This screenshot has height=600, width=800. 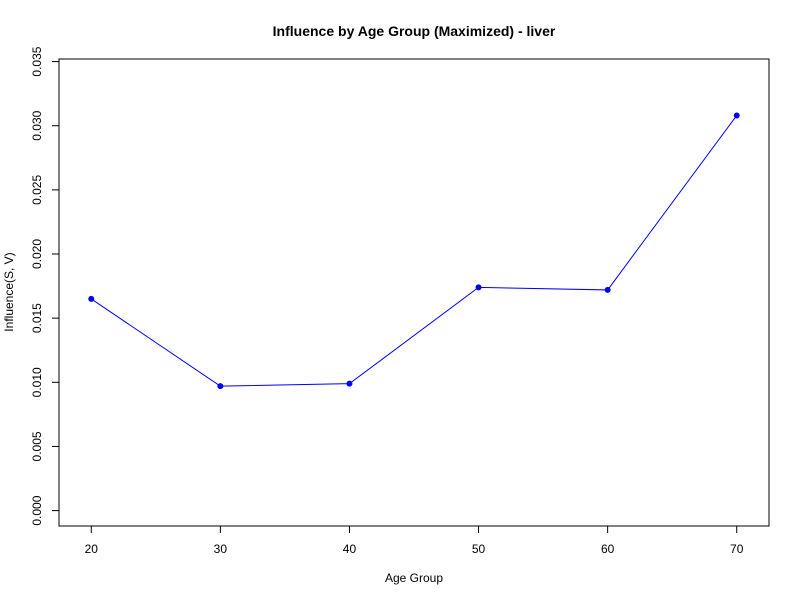 What do you see at coordinates (37, 446) in the screenshot?
I see `y-tick-label: 0.005` at bounding box center [37, 446].